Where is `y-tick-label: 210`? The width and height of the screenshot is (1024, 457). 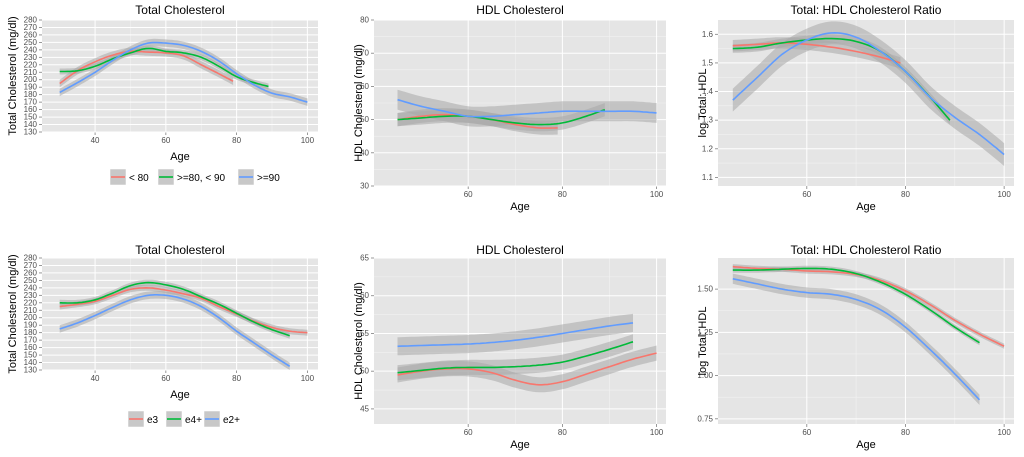 y-tick-label: 210 is located at coordinates (31, 72).